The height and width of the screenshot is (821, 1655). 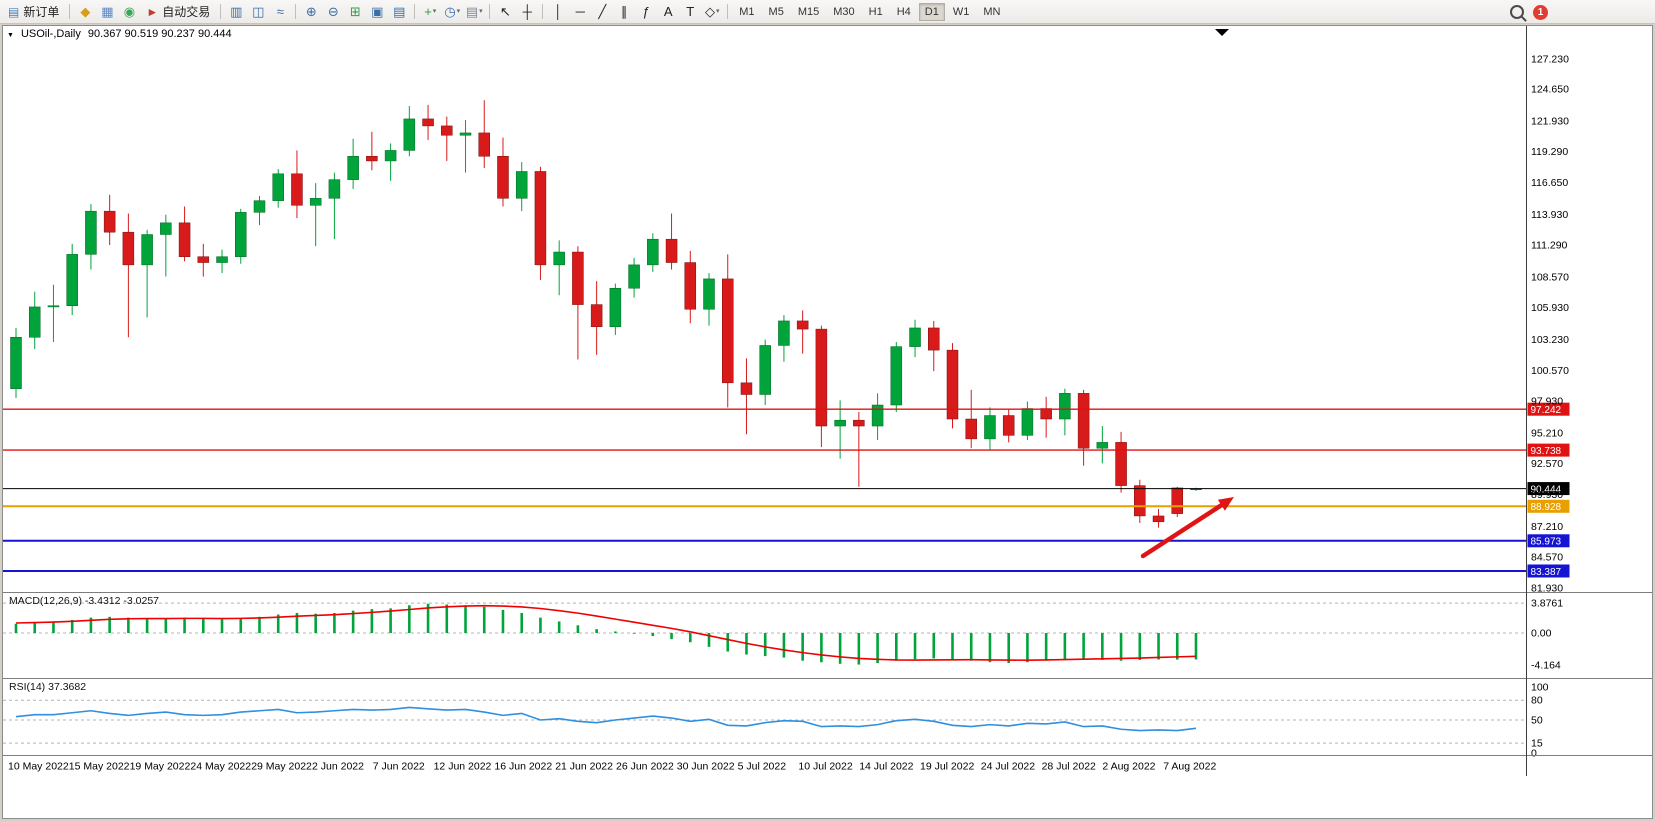 What do you see at coordinates (50, 34) in the screenshot?
I see `symbol-period-label: USOil-,Daily` at bounding box center [50, 34].